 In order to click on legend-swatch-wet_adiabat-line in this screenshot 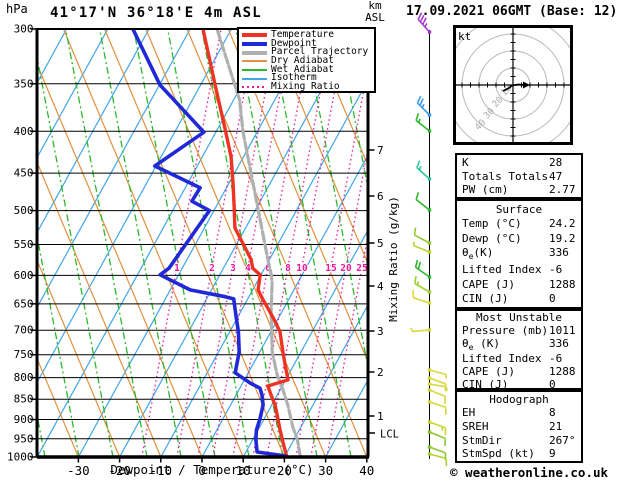, I will do `click(254, 70)`.